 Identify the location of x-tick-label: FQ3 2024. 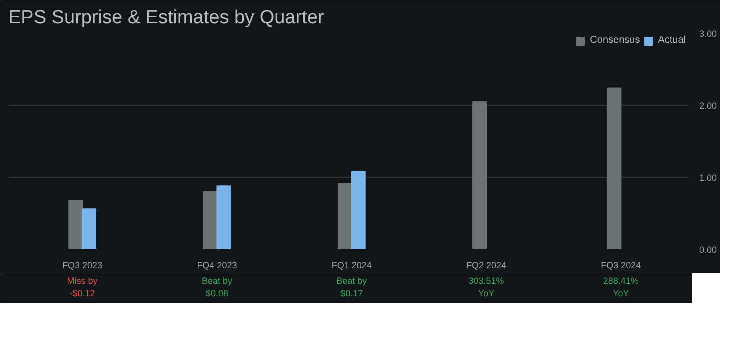
(621, 265).